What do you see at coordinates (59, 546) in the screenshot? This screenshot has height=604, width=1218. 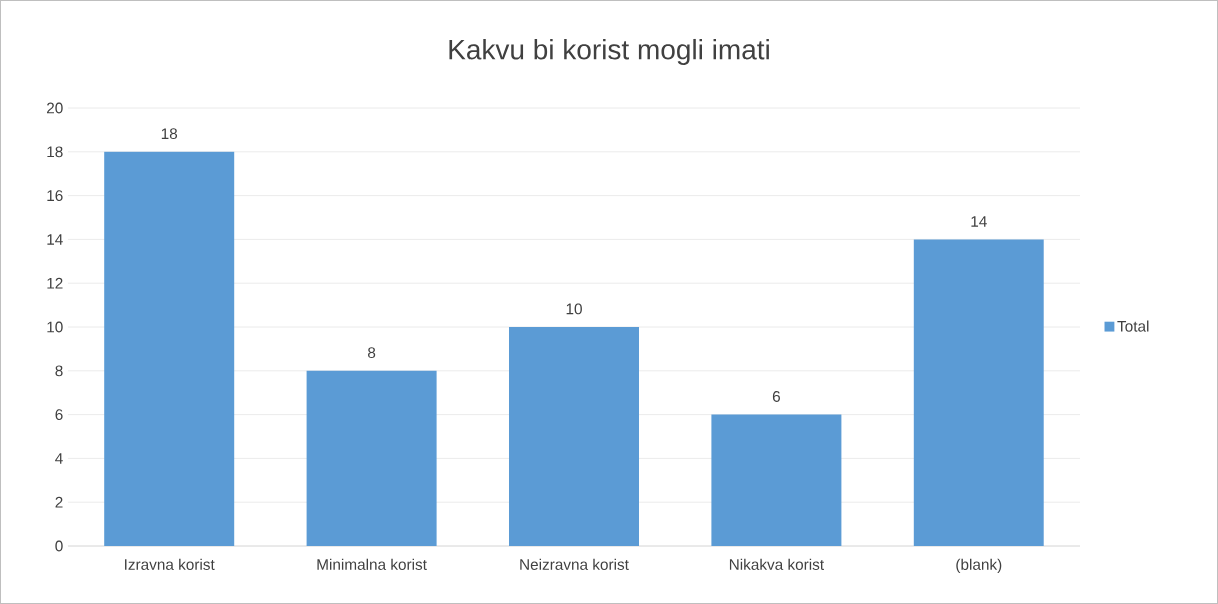 I see `y-tick-label: 0` at bounding box center [59, 546].